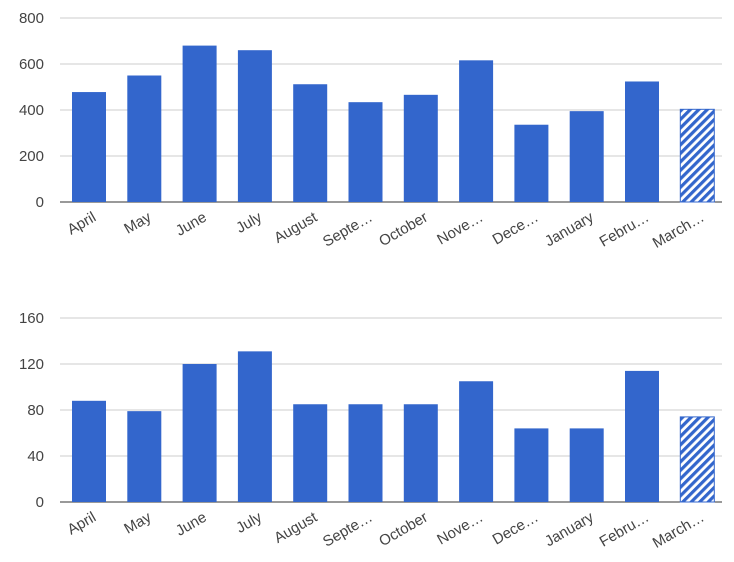  What do you see at coordinates (31, 318) in the screenshot?
I see `y-tick-label: 160` at bounding box center [31, 318].